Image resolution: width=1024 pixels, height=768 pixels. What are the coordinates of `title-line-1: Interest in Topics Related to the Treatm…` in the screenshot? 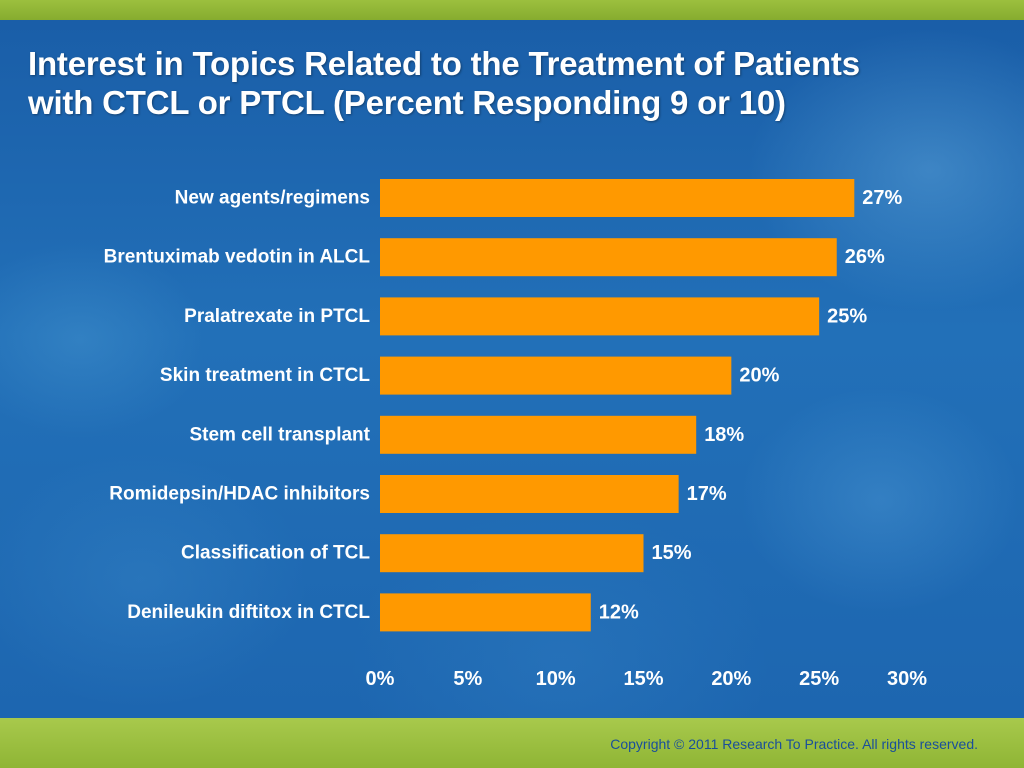 It's located at (444, 63).